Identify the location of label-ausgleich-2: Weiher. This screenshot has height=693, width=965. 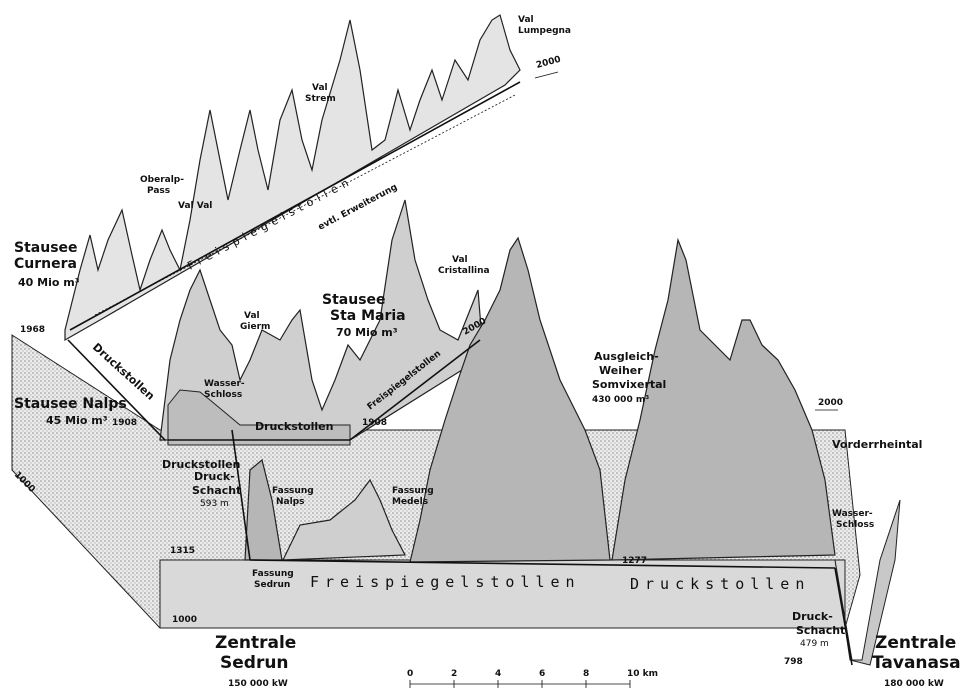
(621, 370).